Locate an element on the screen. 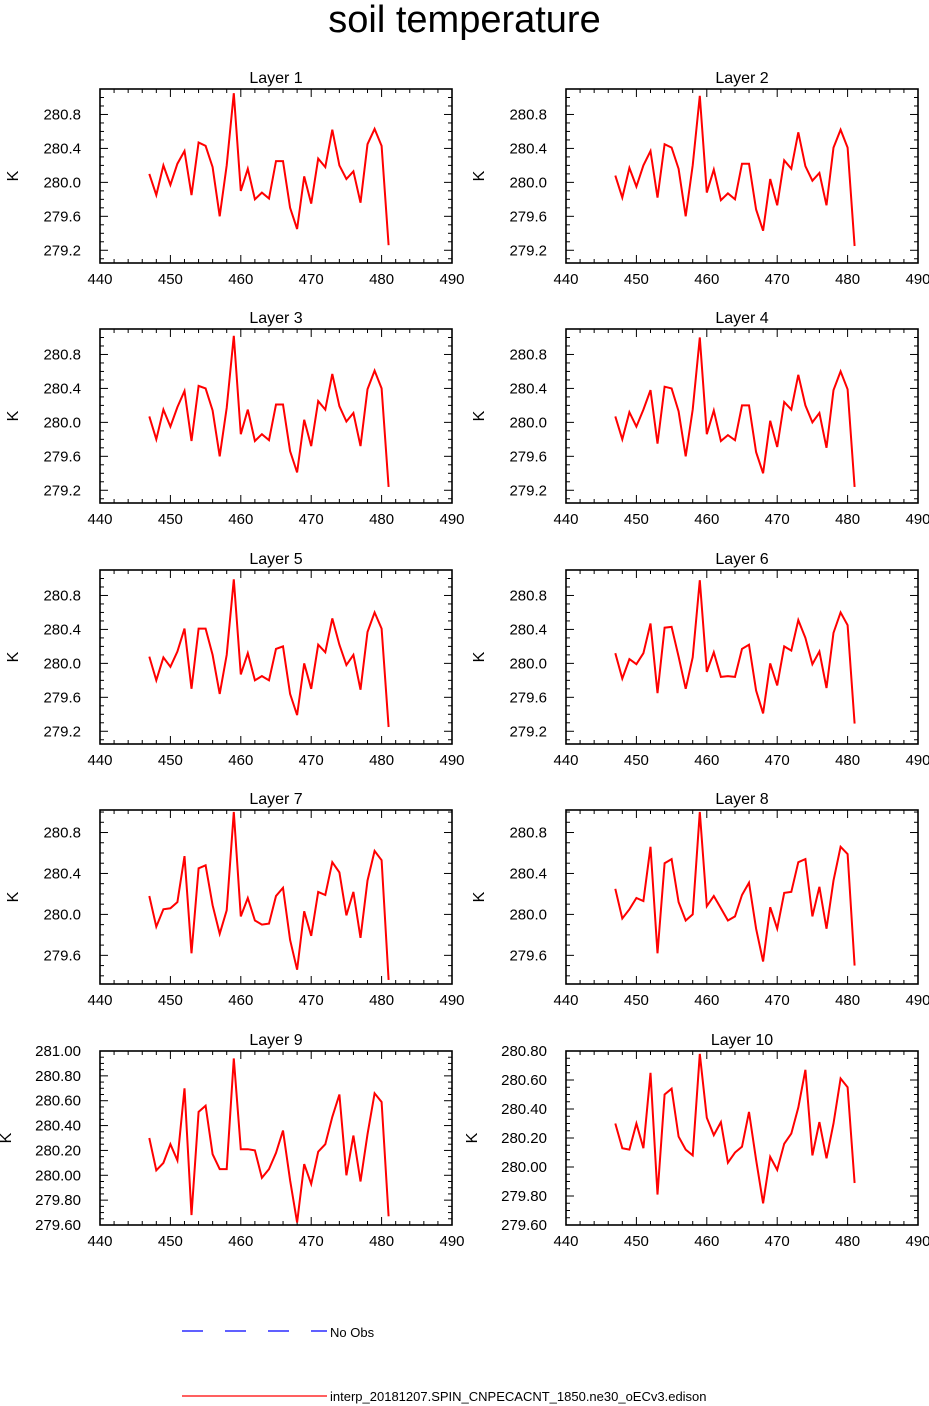 Image resolution: width=929 pixels, height=1406 pixels. figure-title: soil temperature is located at coordinates (464, 20).